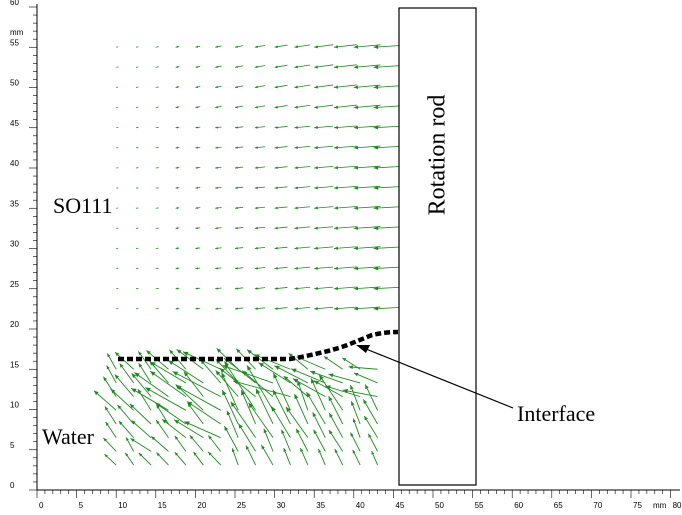 The width and height of the screenshot is (682, 515). I want to click on x-tick-label: 55, so click(479, 505).